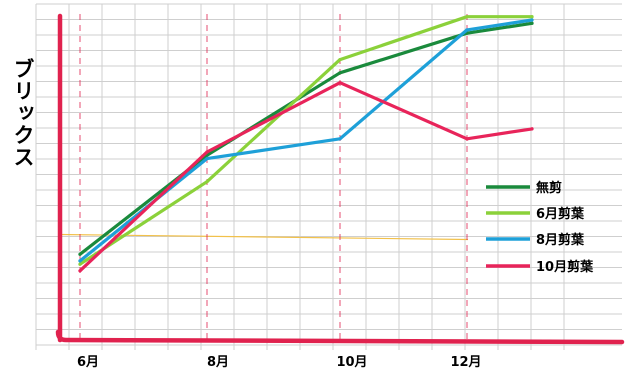 The image size is (627, 376). I want to click on x-tick-label: 10月, so click(351, 362).